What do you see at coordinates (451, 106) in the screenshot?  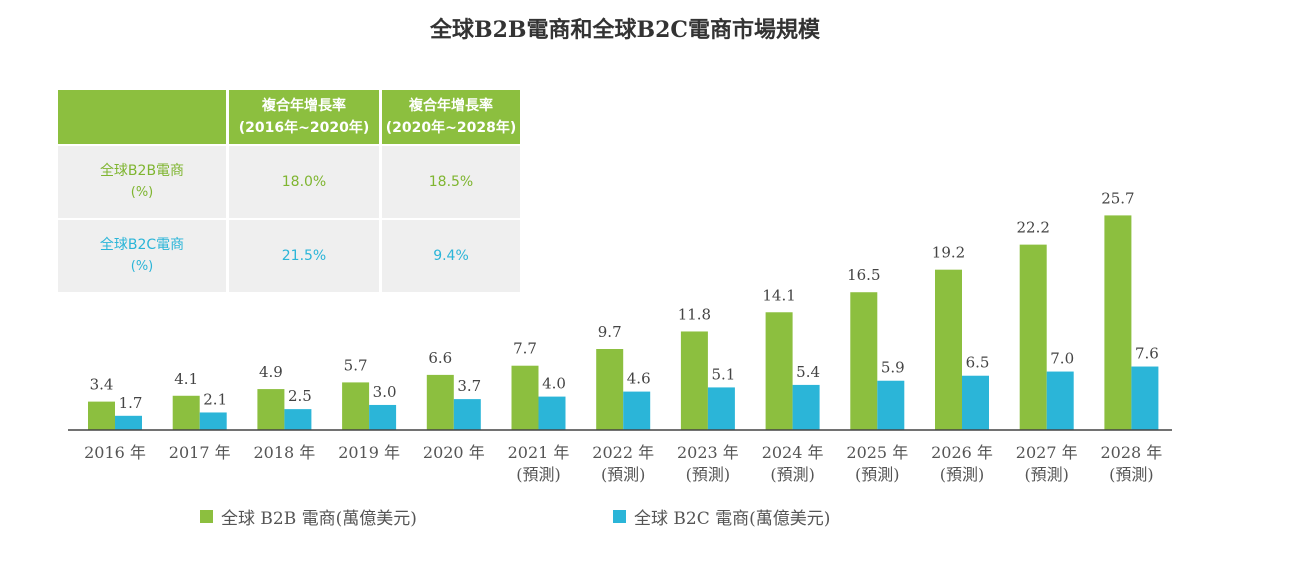 I see `cagr-header-label: 複合年增長率` at bounding box center [451, 106].